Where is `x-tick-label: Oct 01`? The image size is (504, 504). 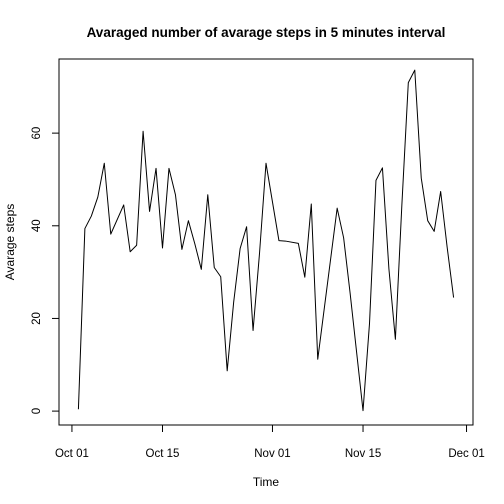
x-tick-label: Oct 01 is located at coordinates (72, 454).